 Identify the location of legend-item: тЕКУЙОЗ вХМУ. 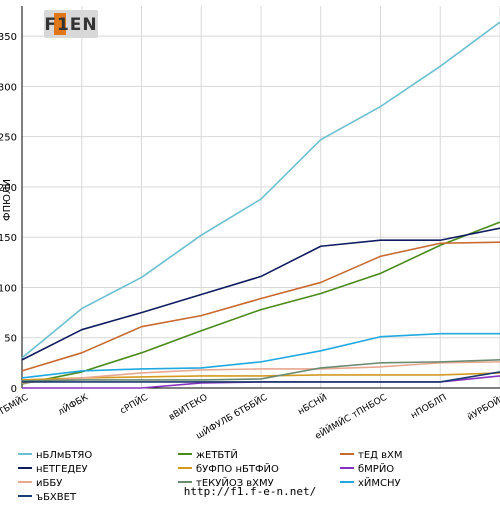
(226, 485).